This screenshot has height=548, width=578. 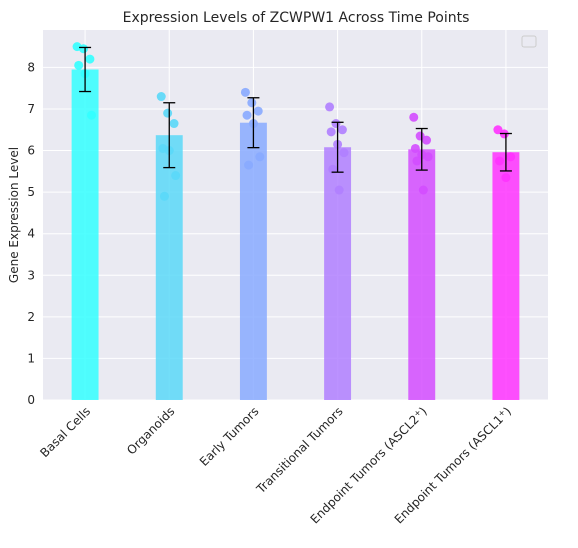 I want to click on y-tick-label: 7, so click(x=31, y=109).